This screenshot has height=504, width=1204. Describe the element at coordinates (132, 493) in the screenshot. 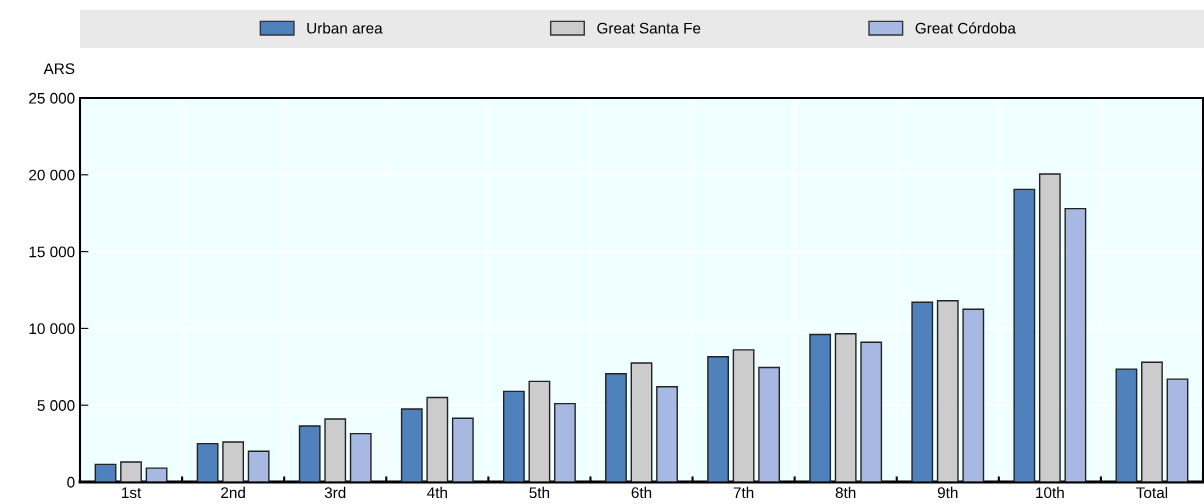

I see `x-tick-label: 1st` at that location.